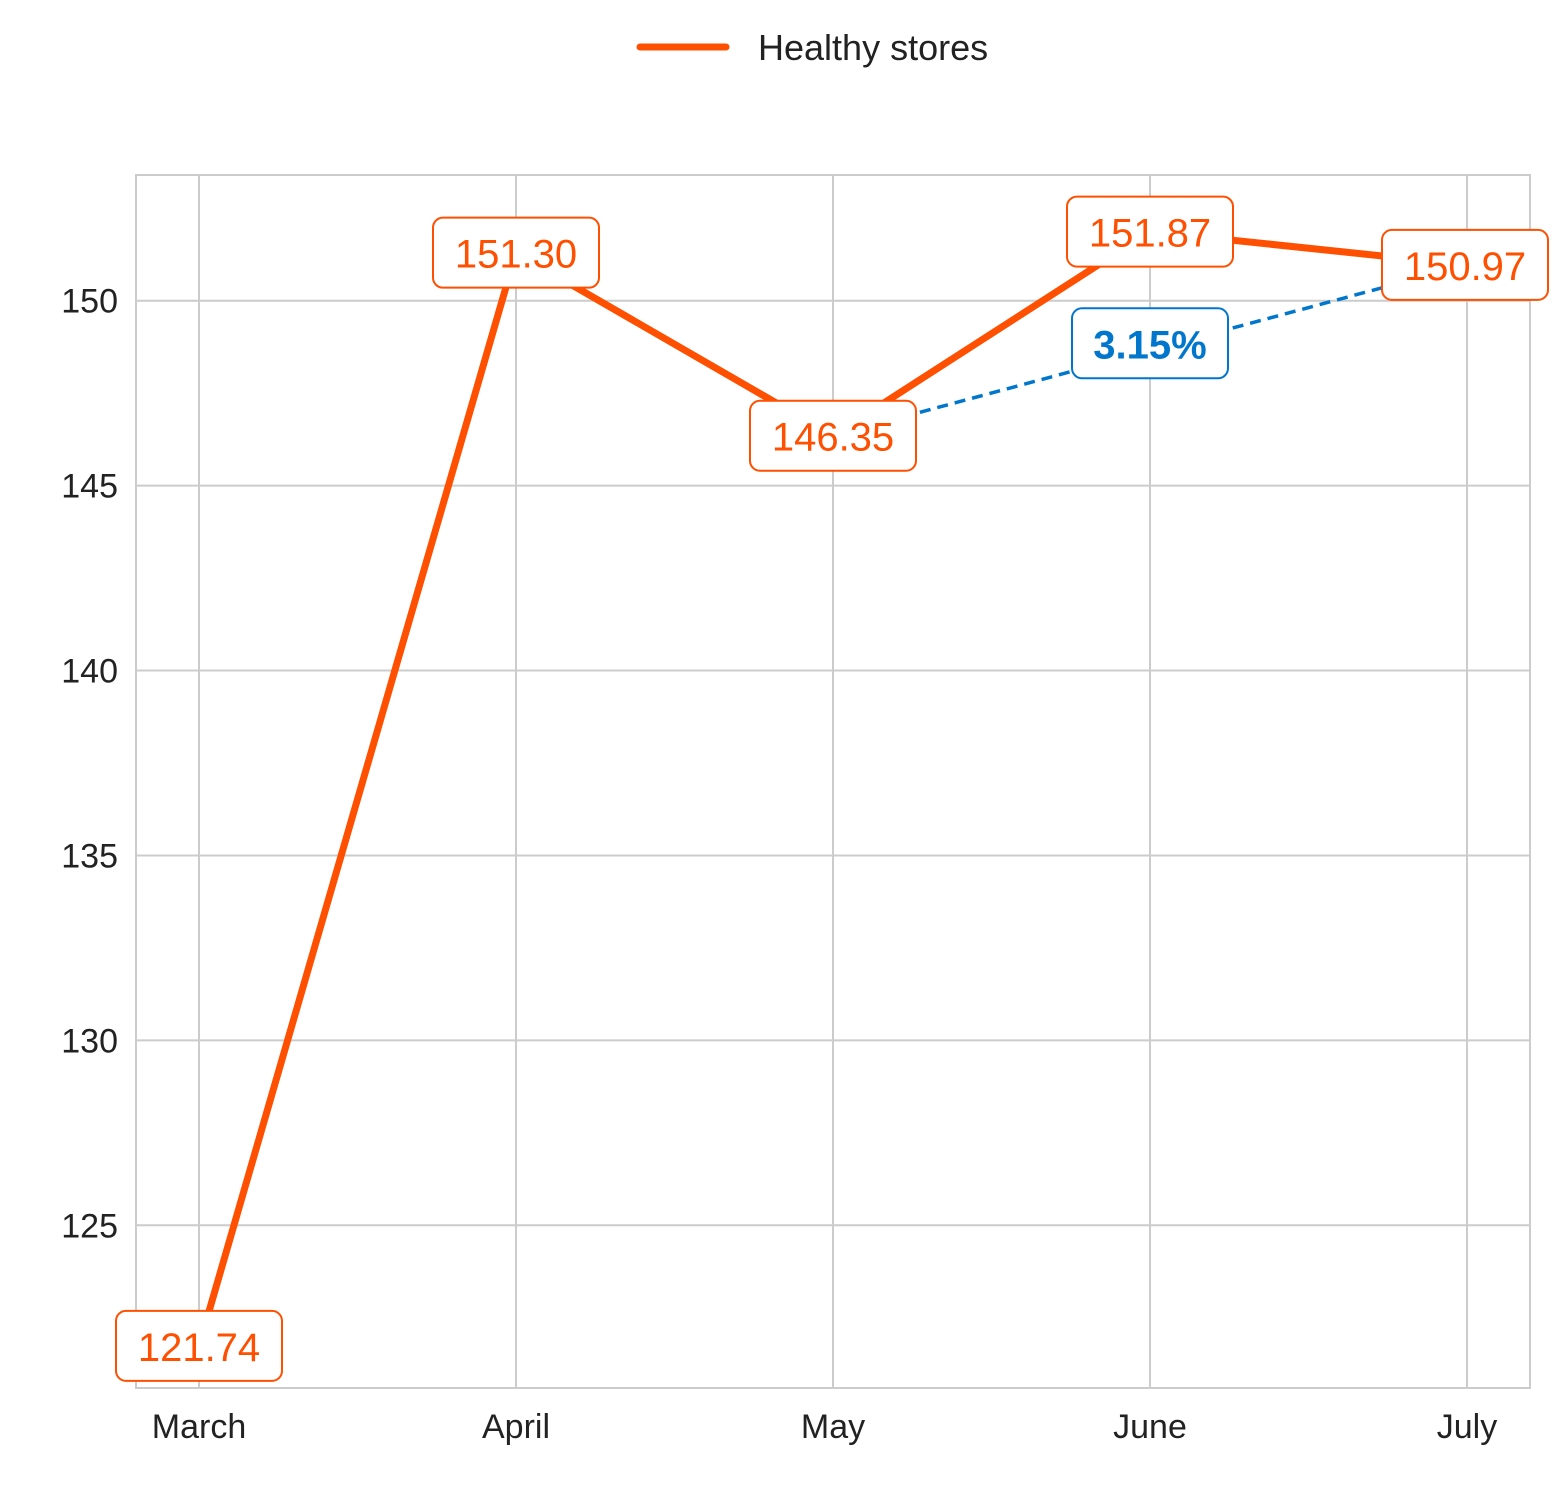 The width and height of the screenshot is (1552, 1492). I want to click on data-label-june: 151.87, so click(1150, 231).